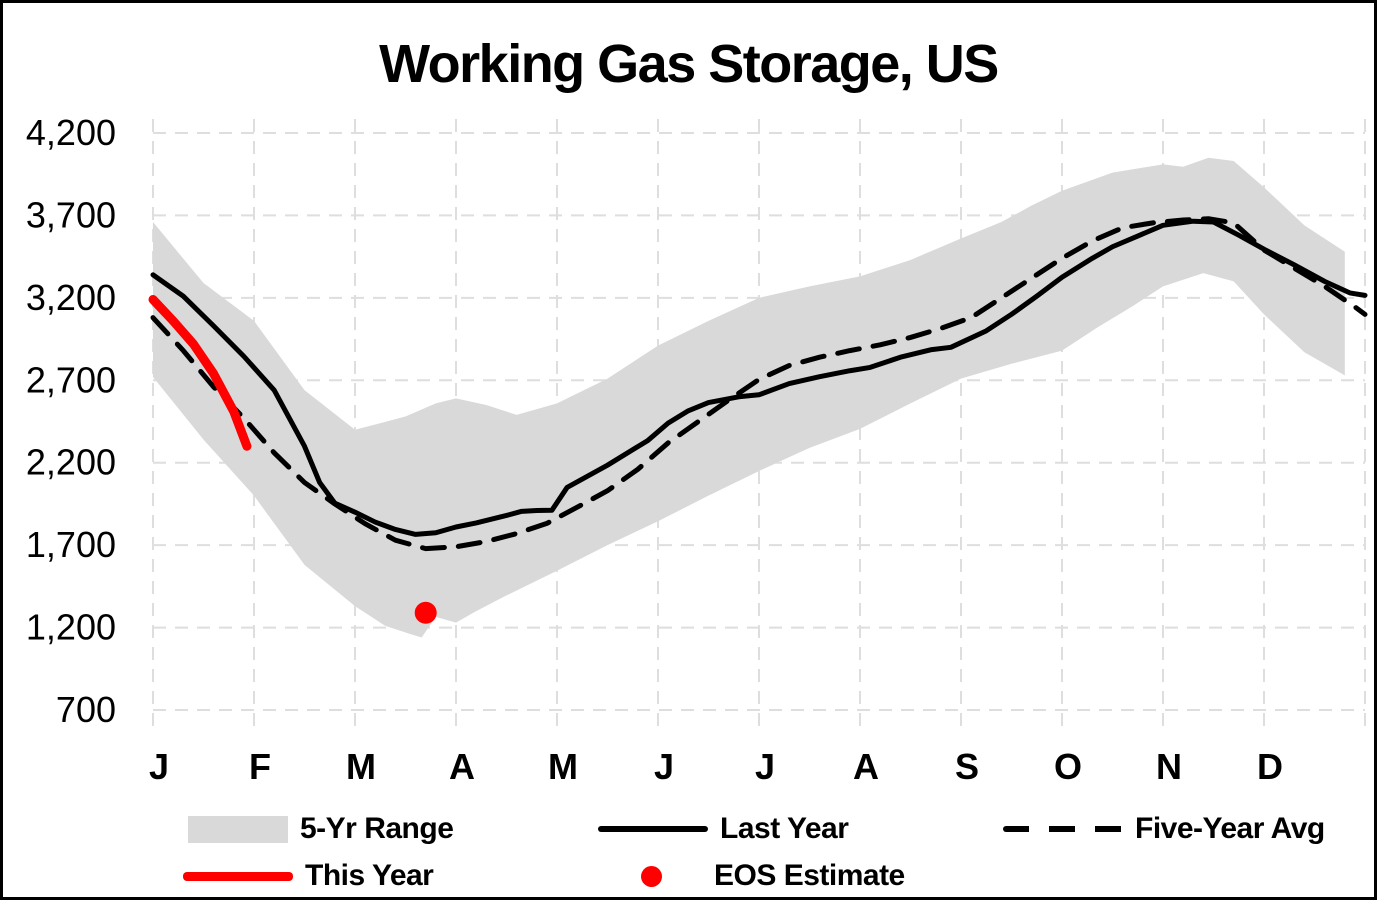 The height and width of the screenshot is (900, 1377). I want to click on legend-item-eos-estimate: EOS Estimate, so click(773, 876).